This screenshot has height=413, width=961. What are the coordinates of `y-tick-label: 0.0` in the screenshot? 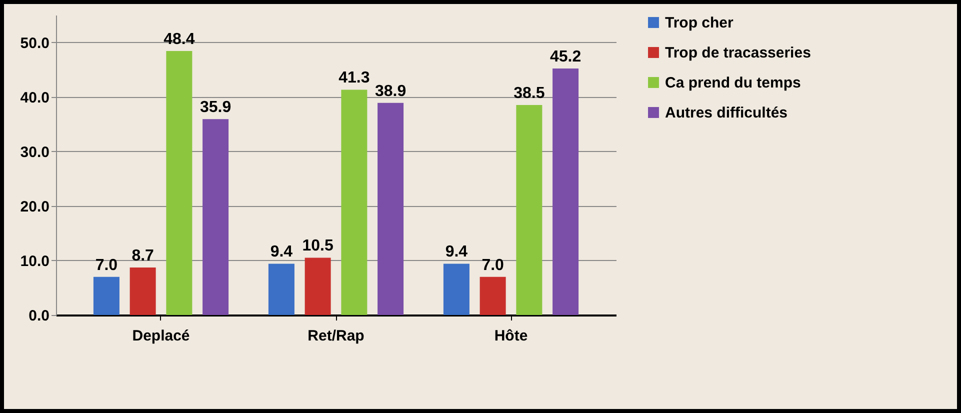 It's located at (39, 316).